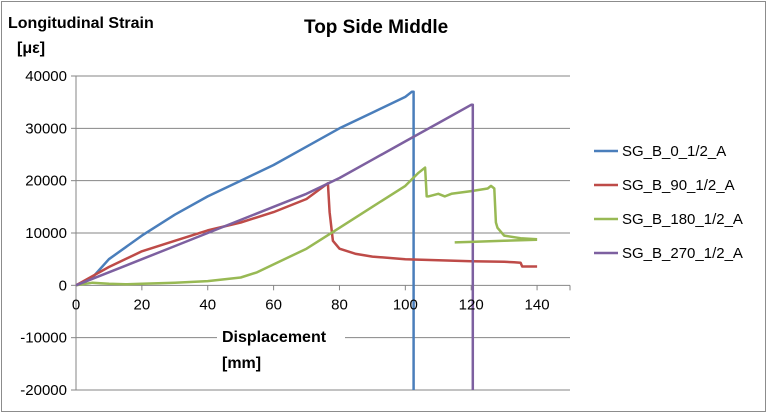 The image size is (769, 415). What do you see at coordinates (682, 219) in the screenshot?
I see `legend-label: SG_B_180_1/2_A` at bounding box center [682, 219].